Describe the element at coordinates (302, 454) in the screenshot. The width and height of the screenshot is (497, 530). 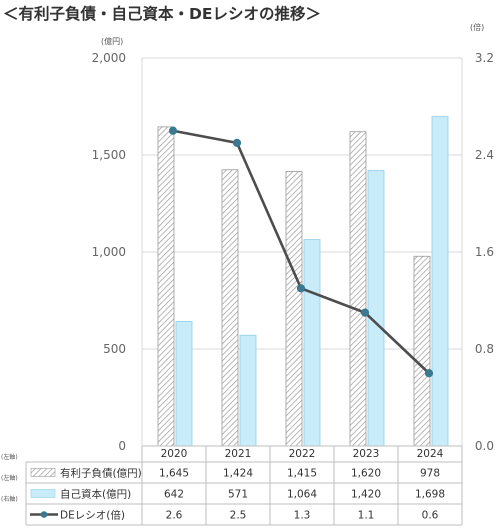
I see `category-label: 2022` at that location.